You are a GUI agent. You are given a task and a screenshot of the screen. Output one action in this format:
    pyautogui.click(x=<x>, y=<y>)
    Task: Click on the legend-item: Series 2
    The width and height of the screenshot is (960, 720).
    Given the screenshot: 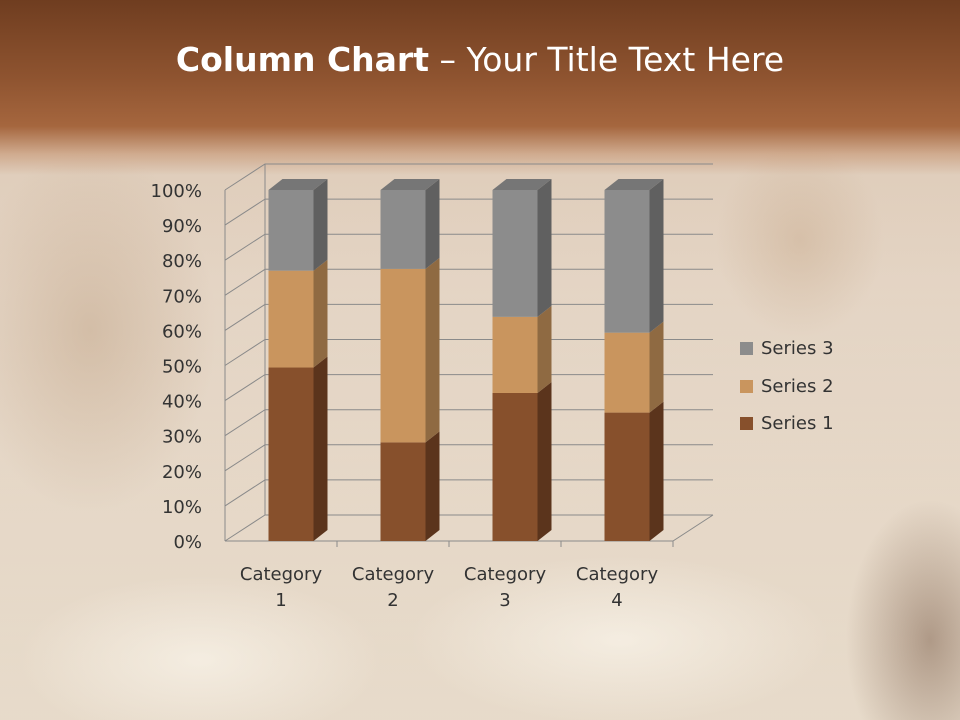 What is the action you would take?
    pyautogui.click(x=787, y=387)
    